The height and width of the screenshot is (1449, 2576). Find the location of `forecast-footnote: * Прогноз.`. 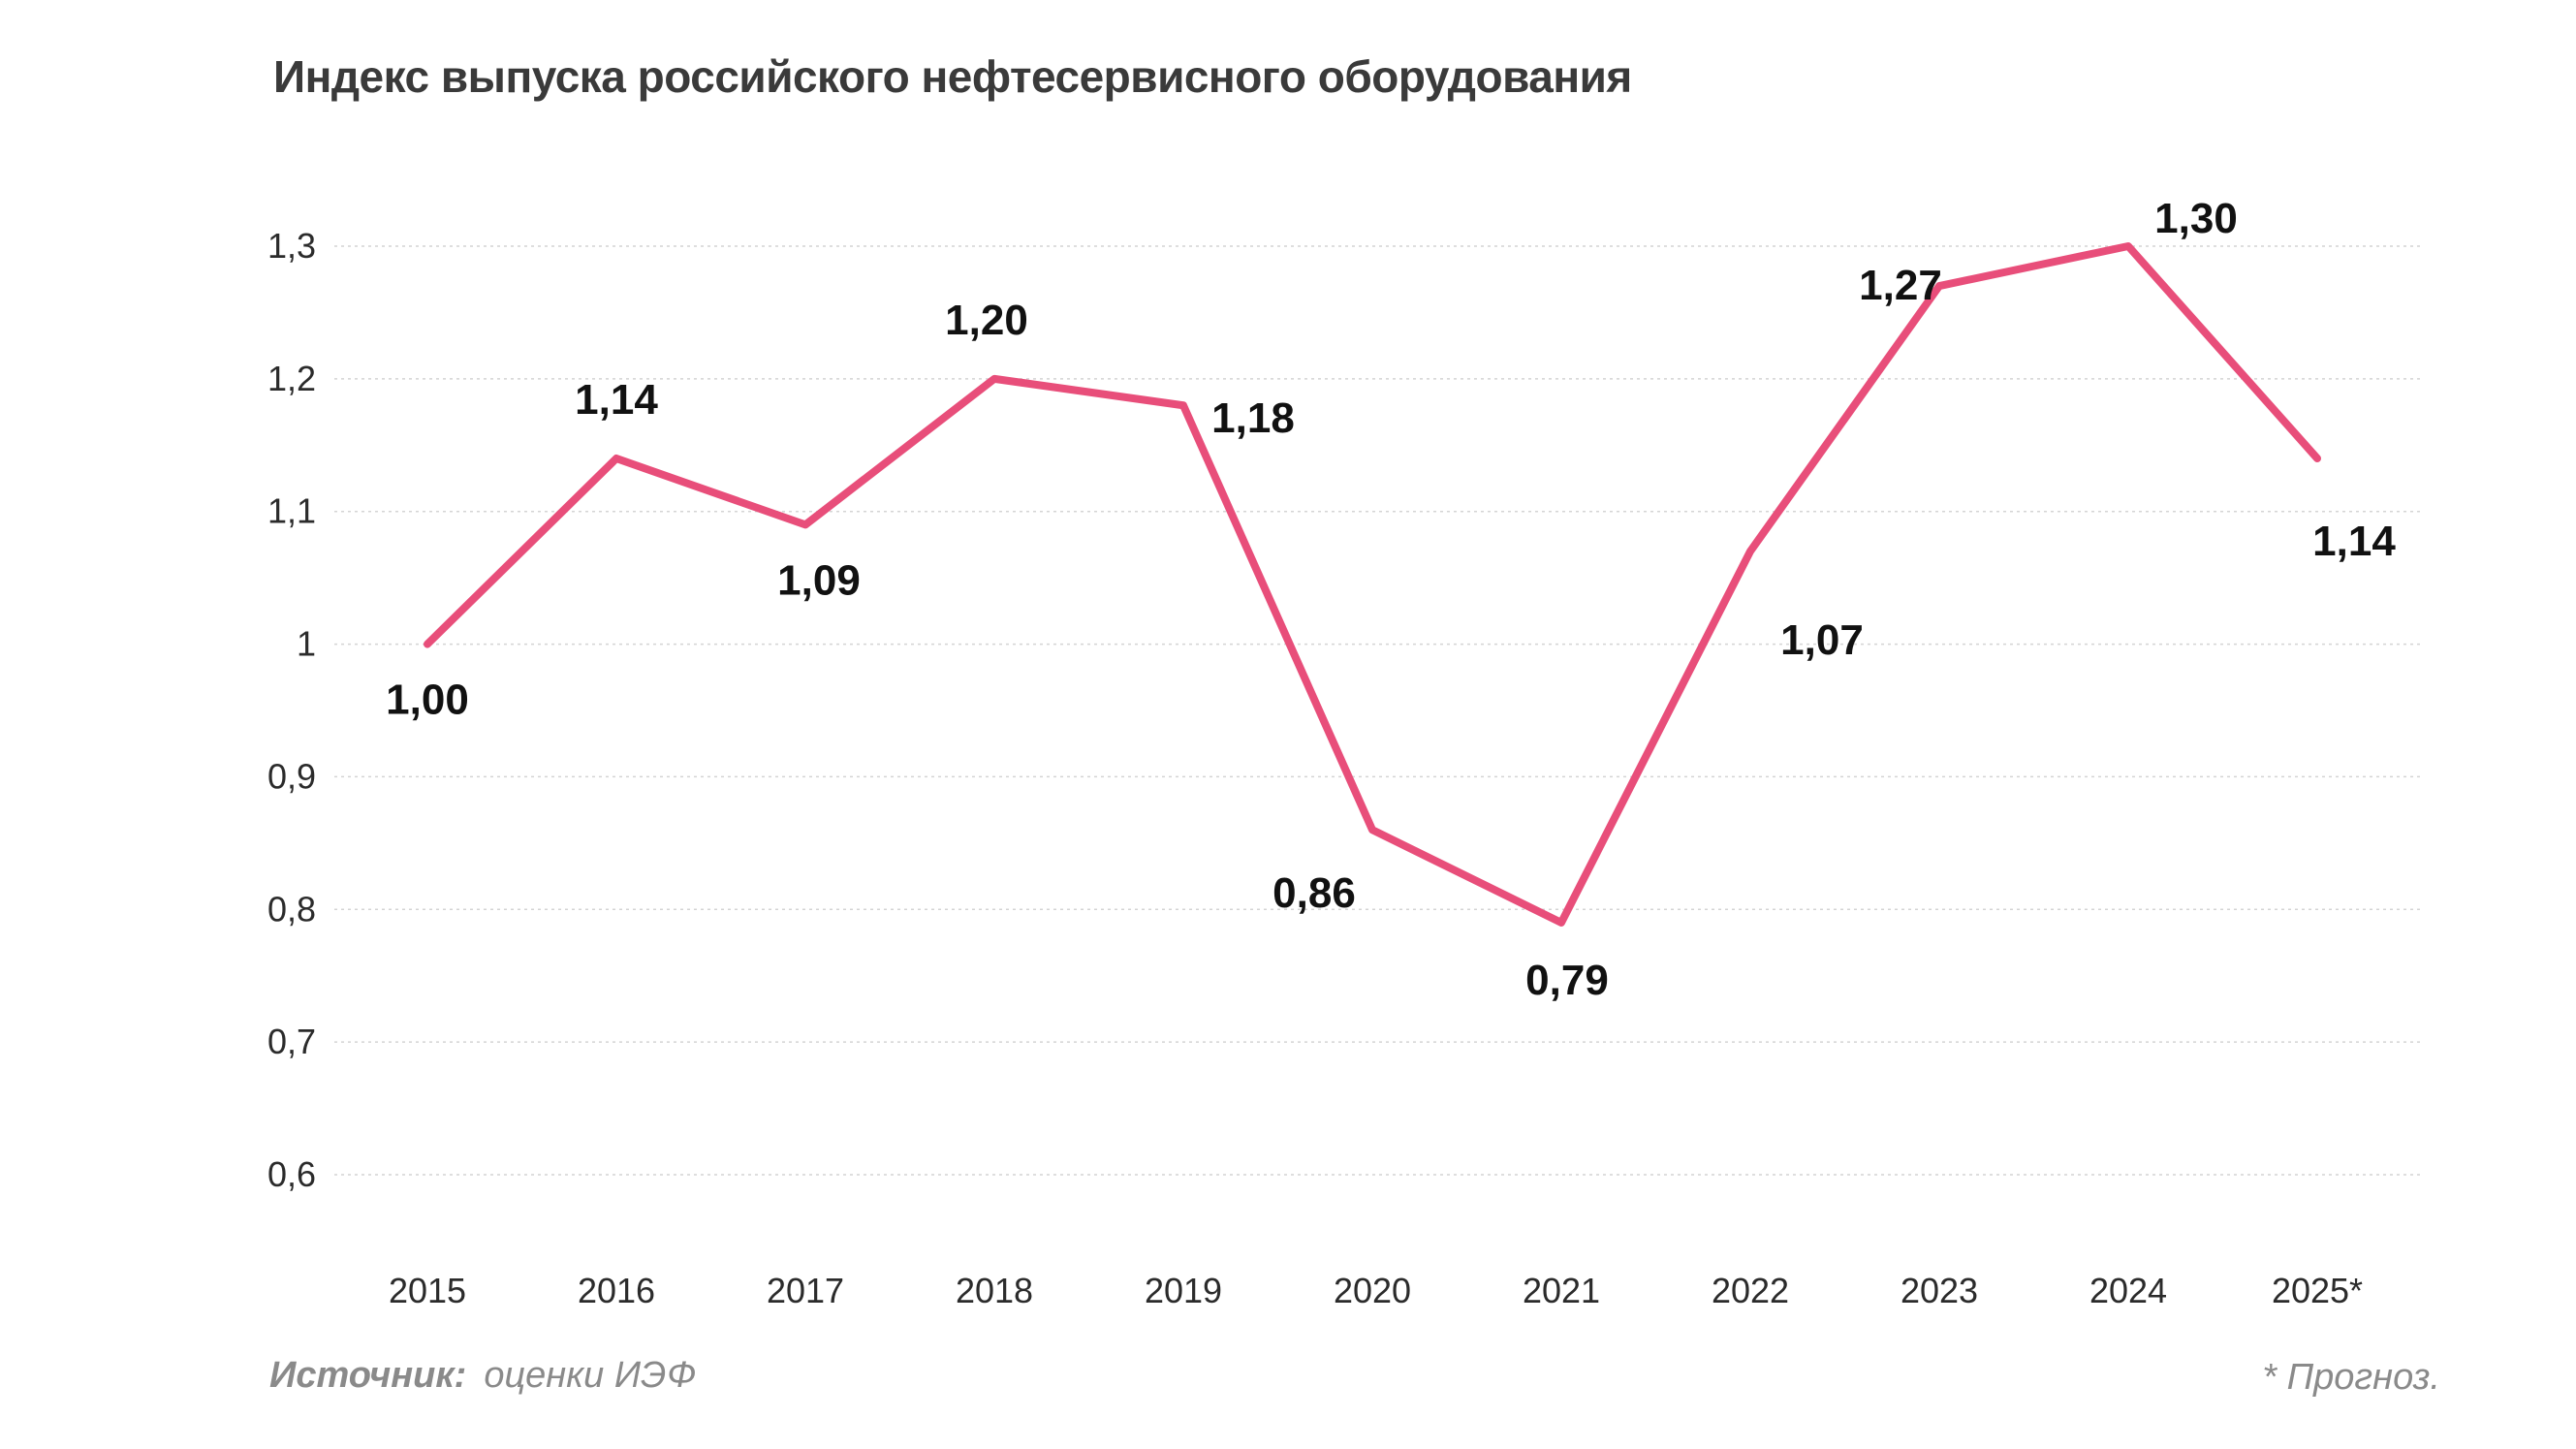

forecast-footnote: * Прогноз. is located at coordinates (2351, 1377).